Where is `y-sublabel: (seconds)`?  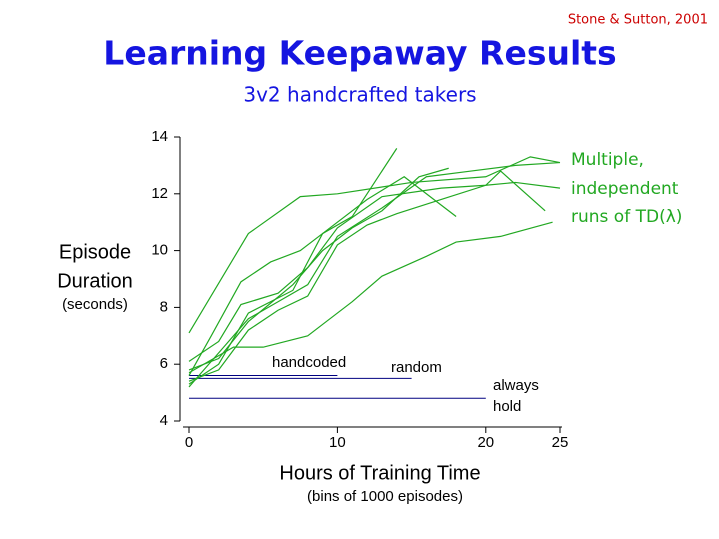
y-sublabel: (seconds) is located at coordinates (95, 304).